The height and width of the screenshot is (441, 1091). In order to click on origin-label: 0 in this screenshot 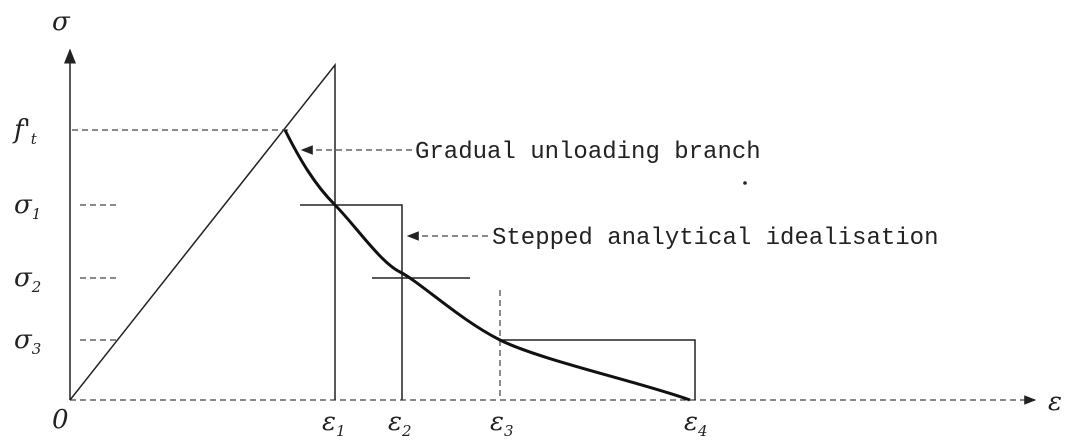, I will do `click(60, 420)`.